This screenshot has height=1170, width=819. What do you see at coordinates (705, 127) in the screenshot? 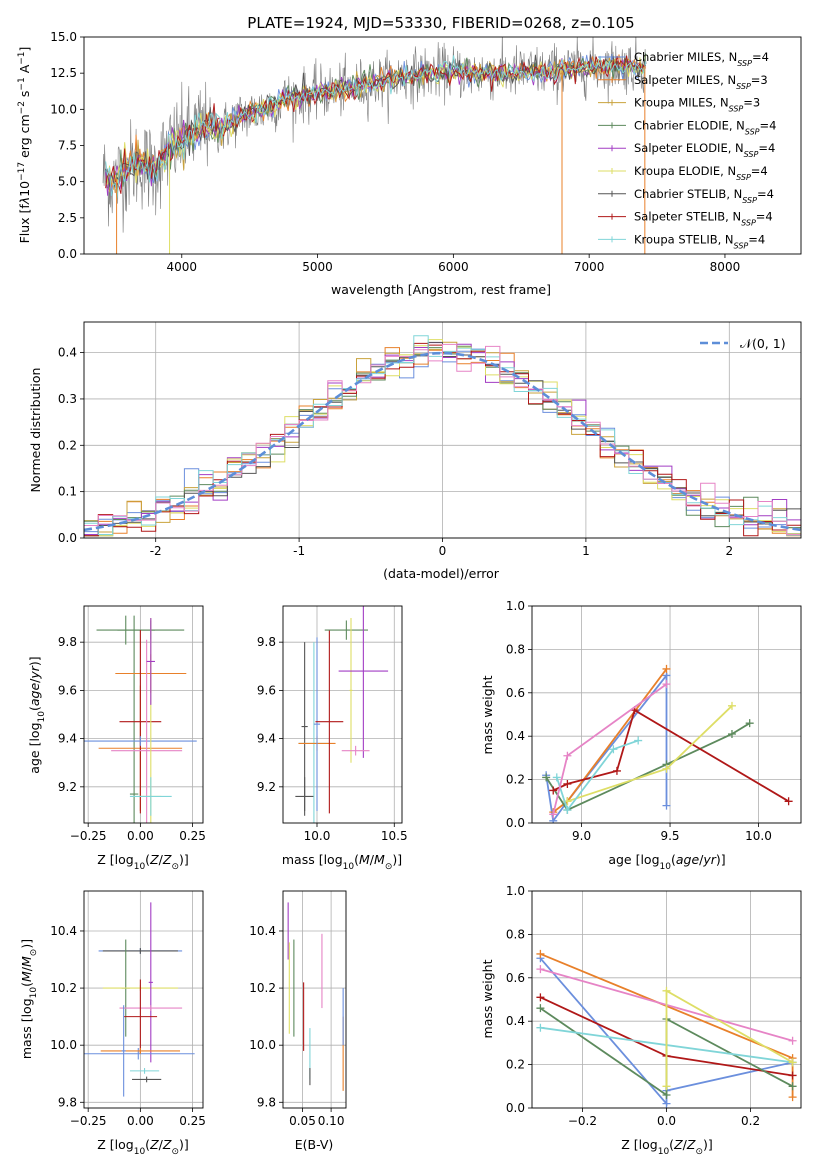
I see `legend-label: Chabrier ELODIE, NSSP=4` at bounding box center [705, 127].